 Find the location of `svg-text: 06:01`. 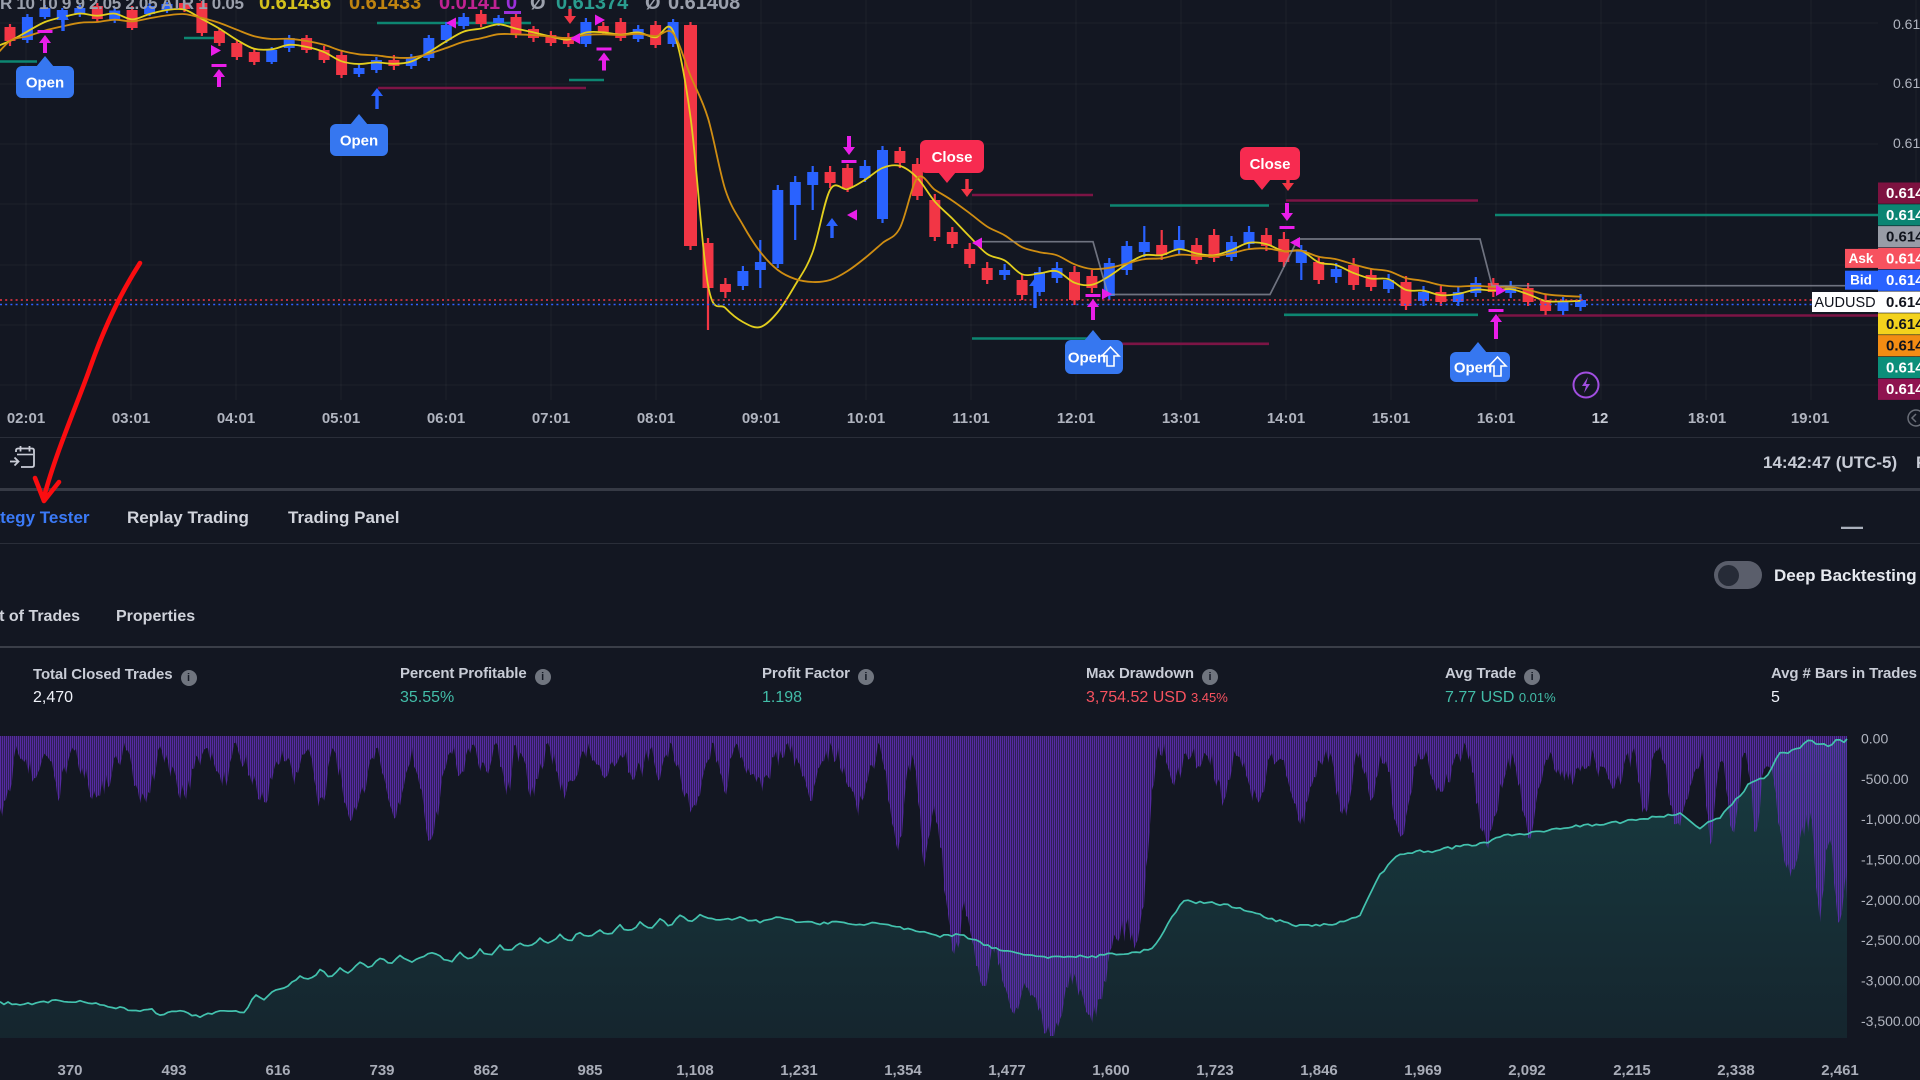

svg-text: 06:01 is located at coordinates (446, 418).